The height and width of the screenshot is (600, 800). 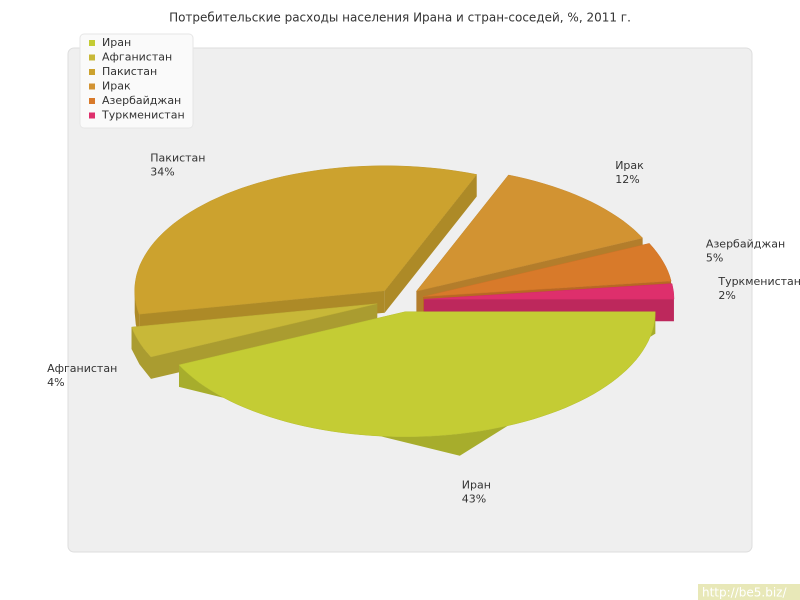 I want to click on legend-label: Туркменистан, so click(x=143, y=115).